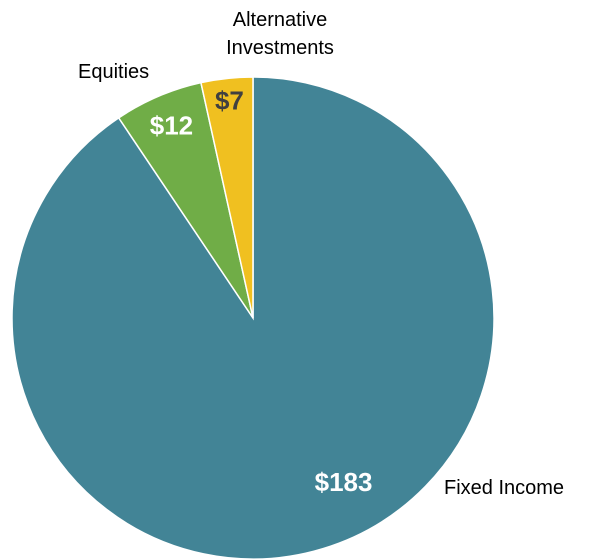 This screenshot has width=596, height=559. I want to click on category-label: Fixed Income, so click(504, 488).